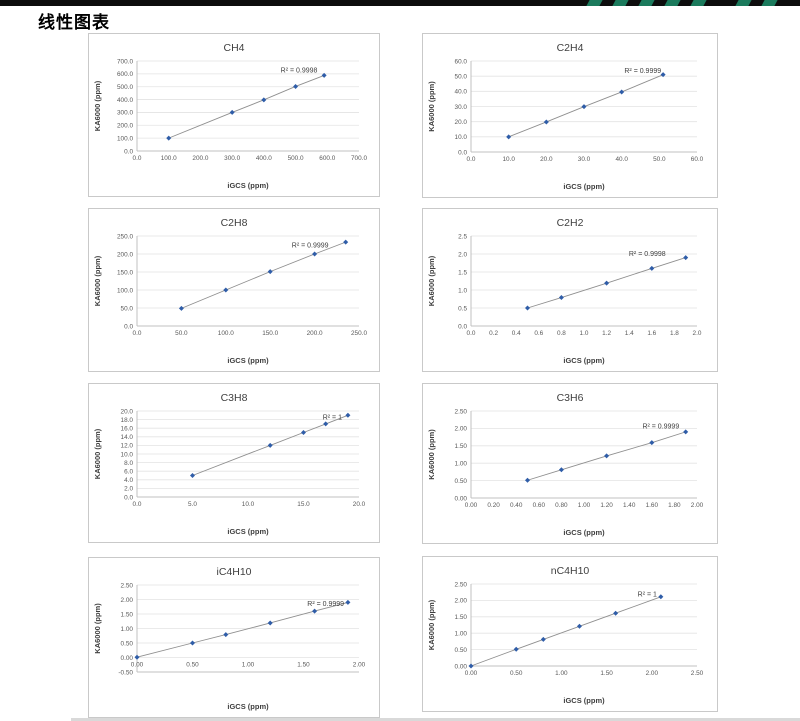  Describe the element at coordinates (462, 290) in the screenshot. I see `y-tick-label: 1.0` at that location.